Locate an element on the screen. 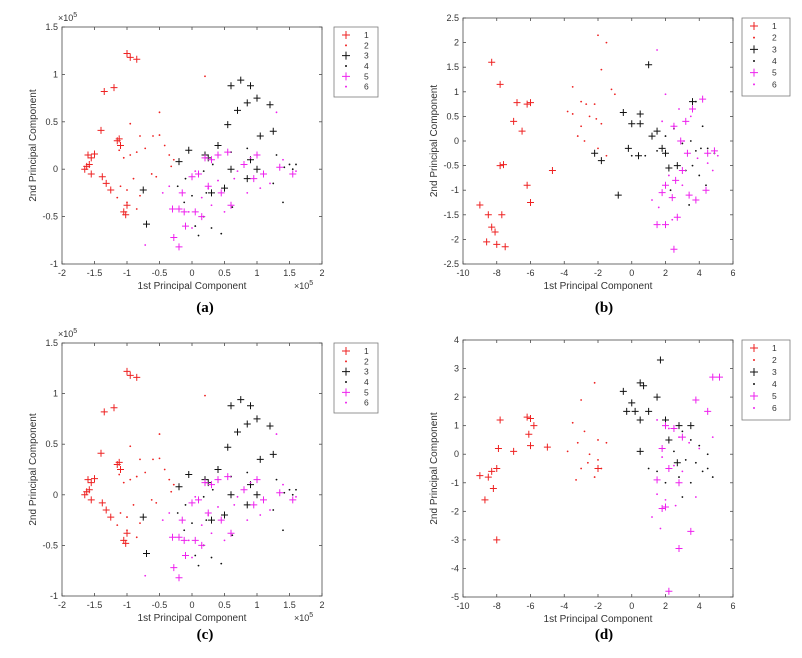 The width and height of the screenshot is (802, 658). legend-label: 2 is located at coordinates (366, 361).